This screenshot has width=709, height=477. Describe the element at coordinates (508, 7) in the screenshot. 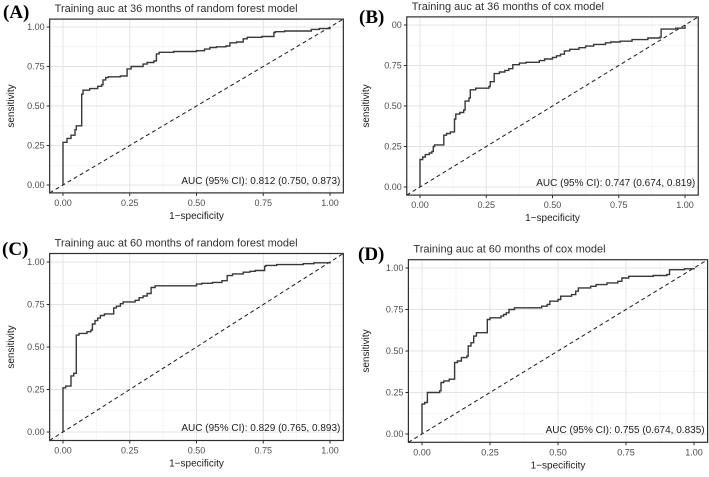

I see `panel-title: Training auc at 36 months of cox model` at that location.